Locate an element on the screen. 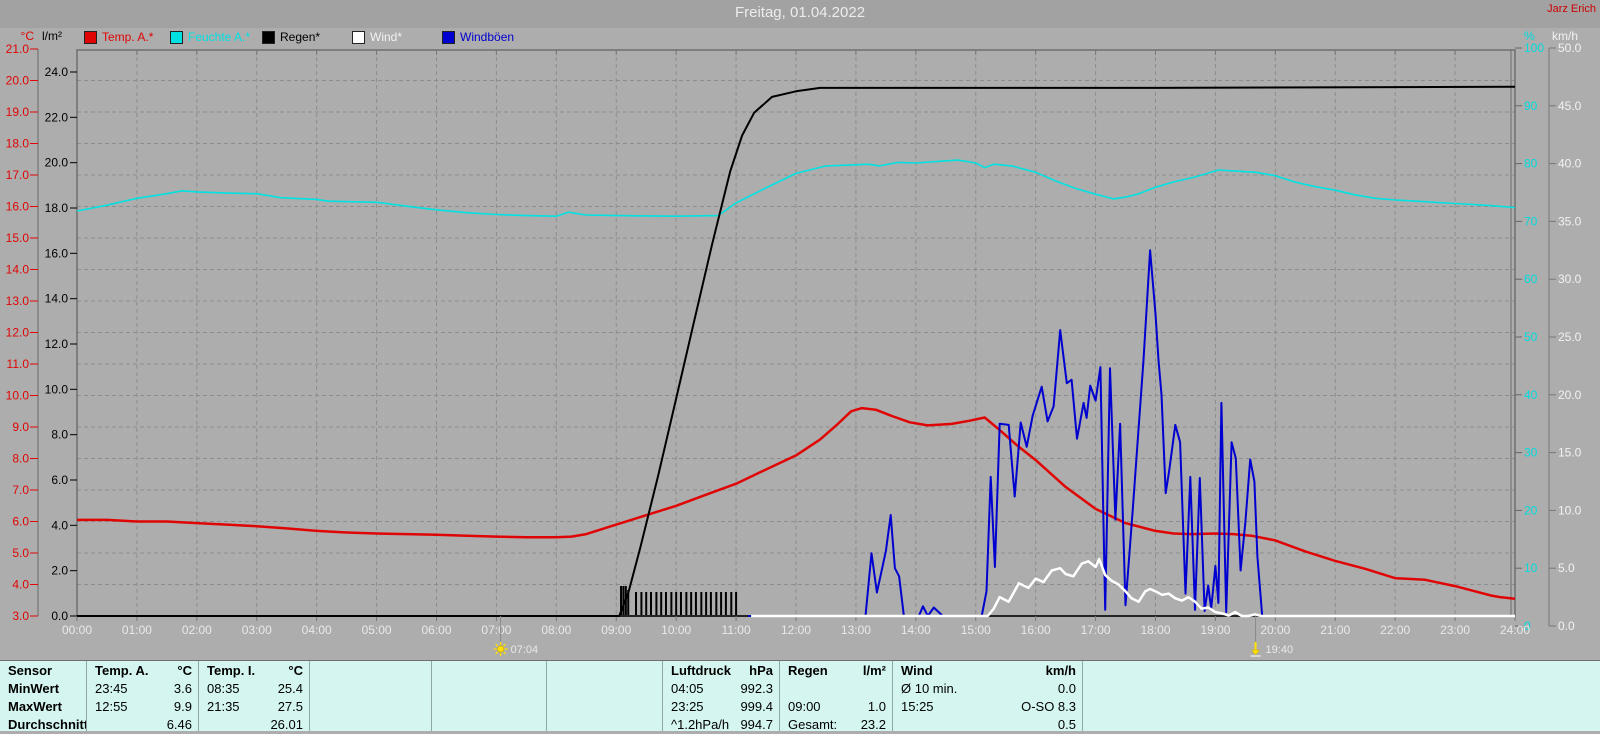 This screenshot has width=1600, height=734. celsius-tick-label: 10.0 is located at coordinates (18, 396).